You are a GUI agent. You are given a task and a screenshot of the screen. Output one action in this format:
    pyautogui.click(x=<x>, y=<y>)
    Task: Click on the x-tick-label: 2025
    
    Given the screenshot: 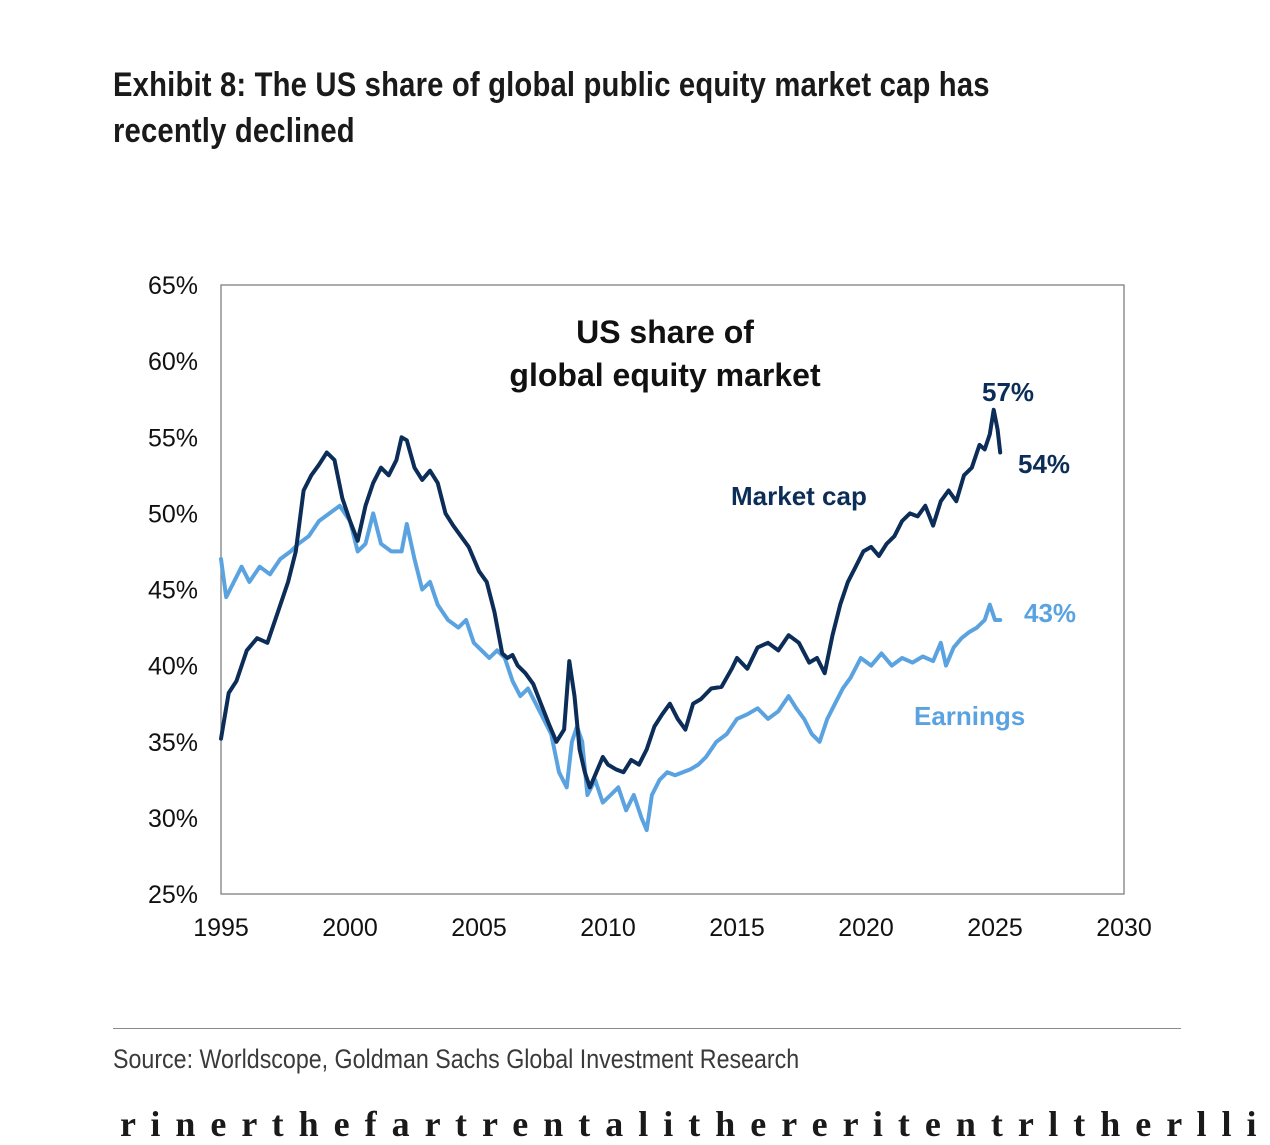 What is the action you would take?
    pyautogui.click(x=995, y=928)
    